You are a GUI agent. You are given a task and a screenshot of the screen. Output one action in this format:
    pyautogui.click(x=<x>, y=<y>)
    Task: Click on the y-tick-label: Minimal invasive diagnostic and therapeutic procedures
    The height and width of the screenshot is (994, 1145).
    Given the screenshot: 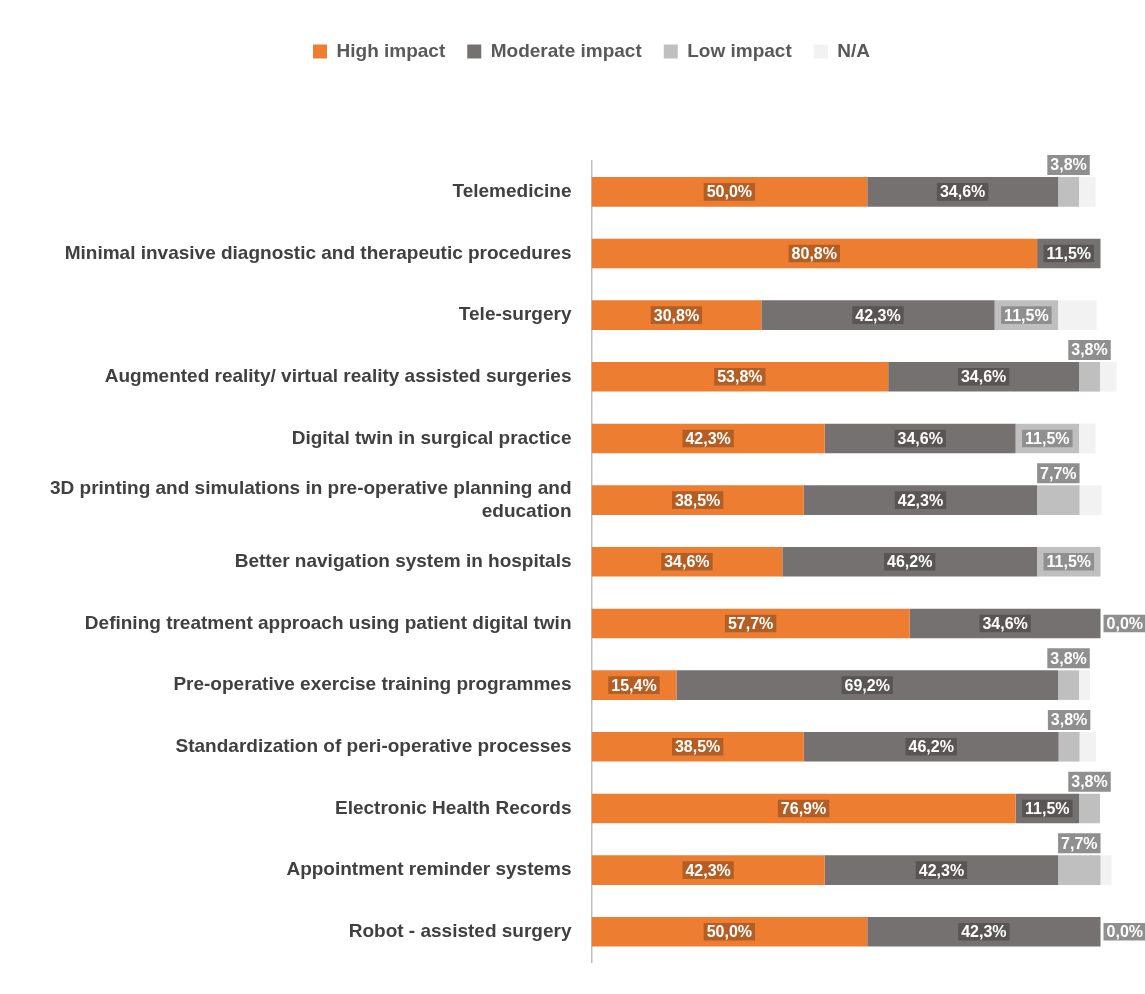 What is the action you would take?
    pyautogui.click(x=318, y=252)
    